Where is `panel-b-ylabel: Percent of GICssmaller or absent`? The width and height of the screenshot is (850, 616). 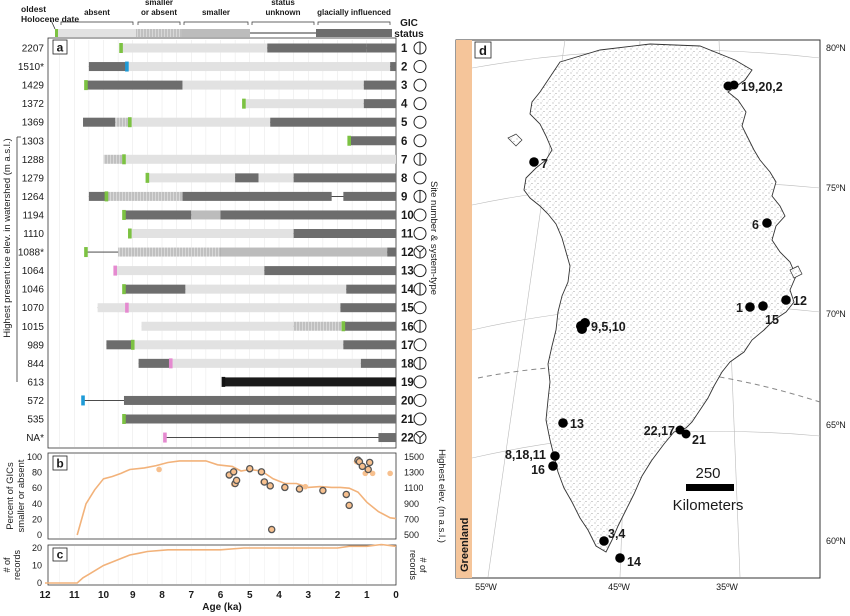 panel-b-ylabel: Percent of GICssmaller or absent is located at coordinates (16, 495).